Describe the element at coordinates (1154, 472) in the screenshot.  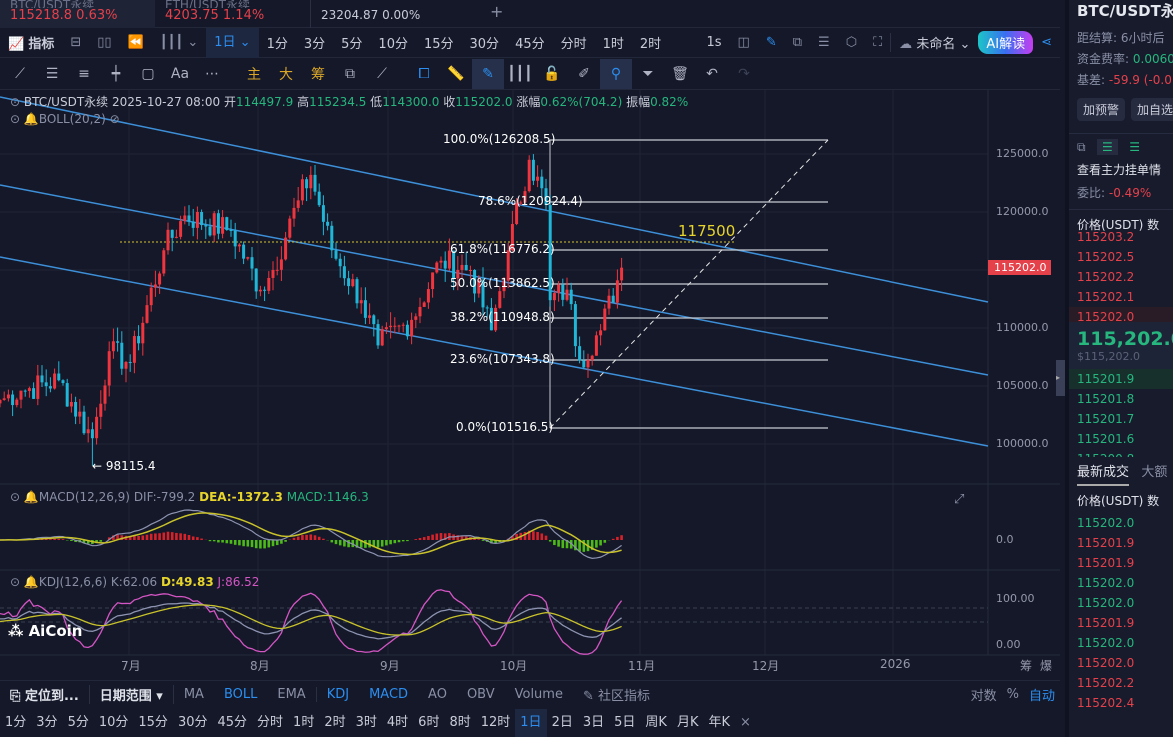
I see `tab-large-trades: 大额` at that location.